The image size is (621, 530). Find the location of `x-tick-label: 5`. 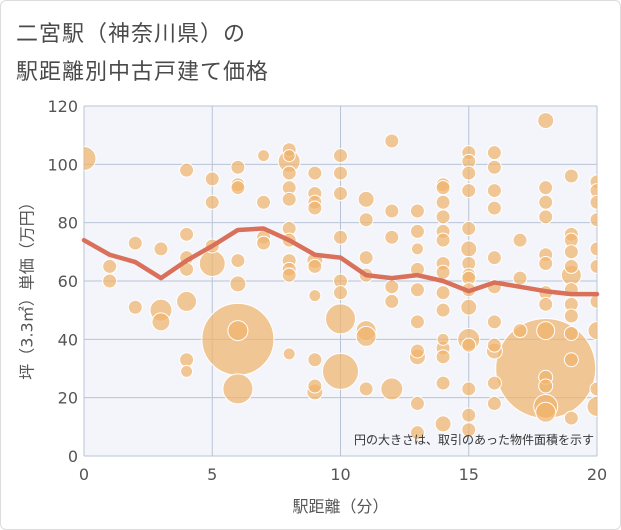

x-tick-label: 5 is located at coordinates (212, 474).